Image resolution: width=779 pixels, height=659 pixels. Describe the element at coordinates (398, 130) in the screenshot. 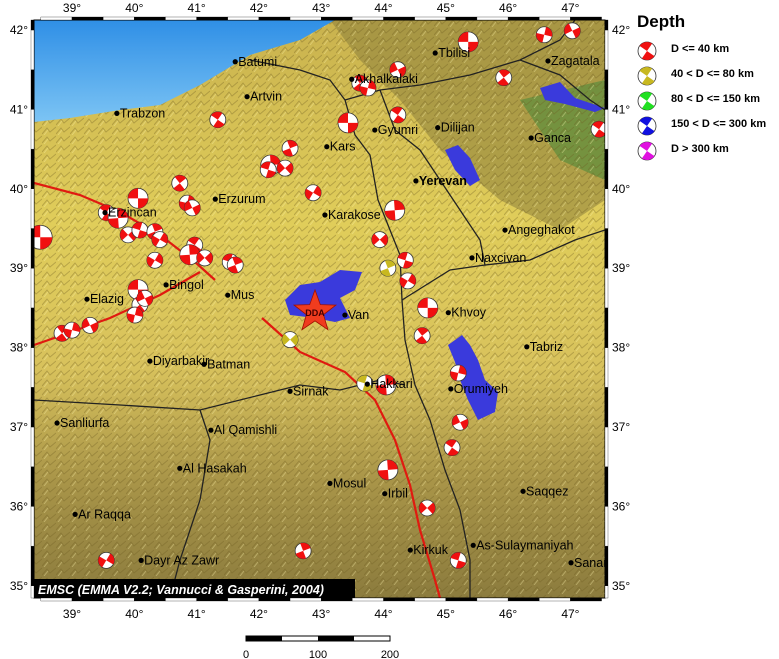

I see `city-label: Gyumri` at that location.